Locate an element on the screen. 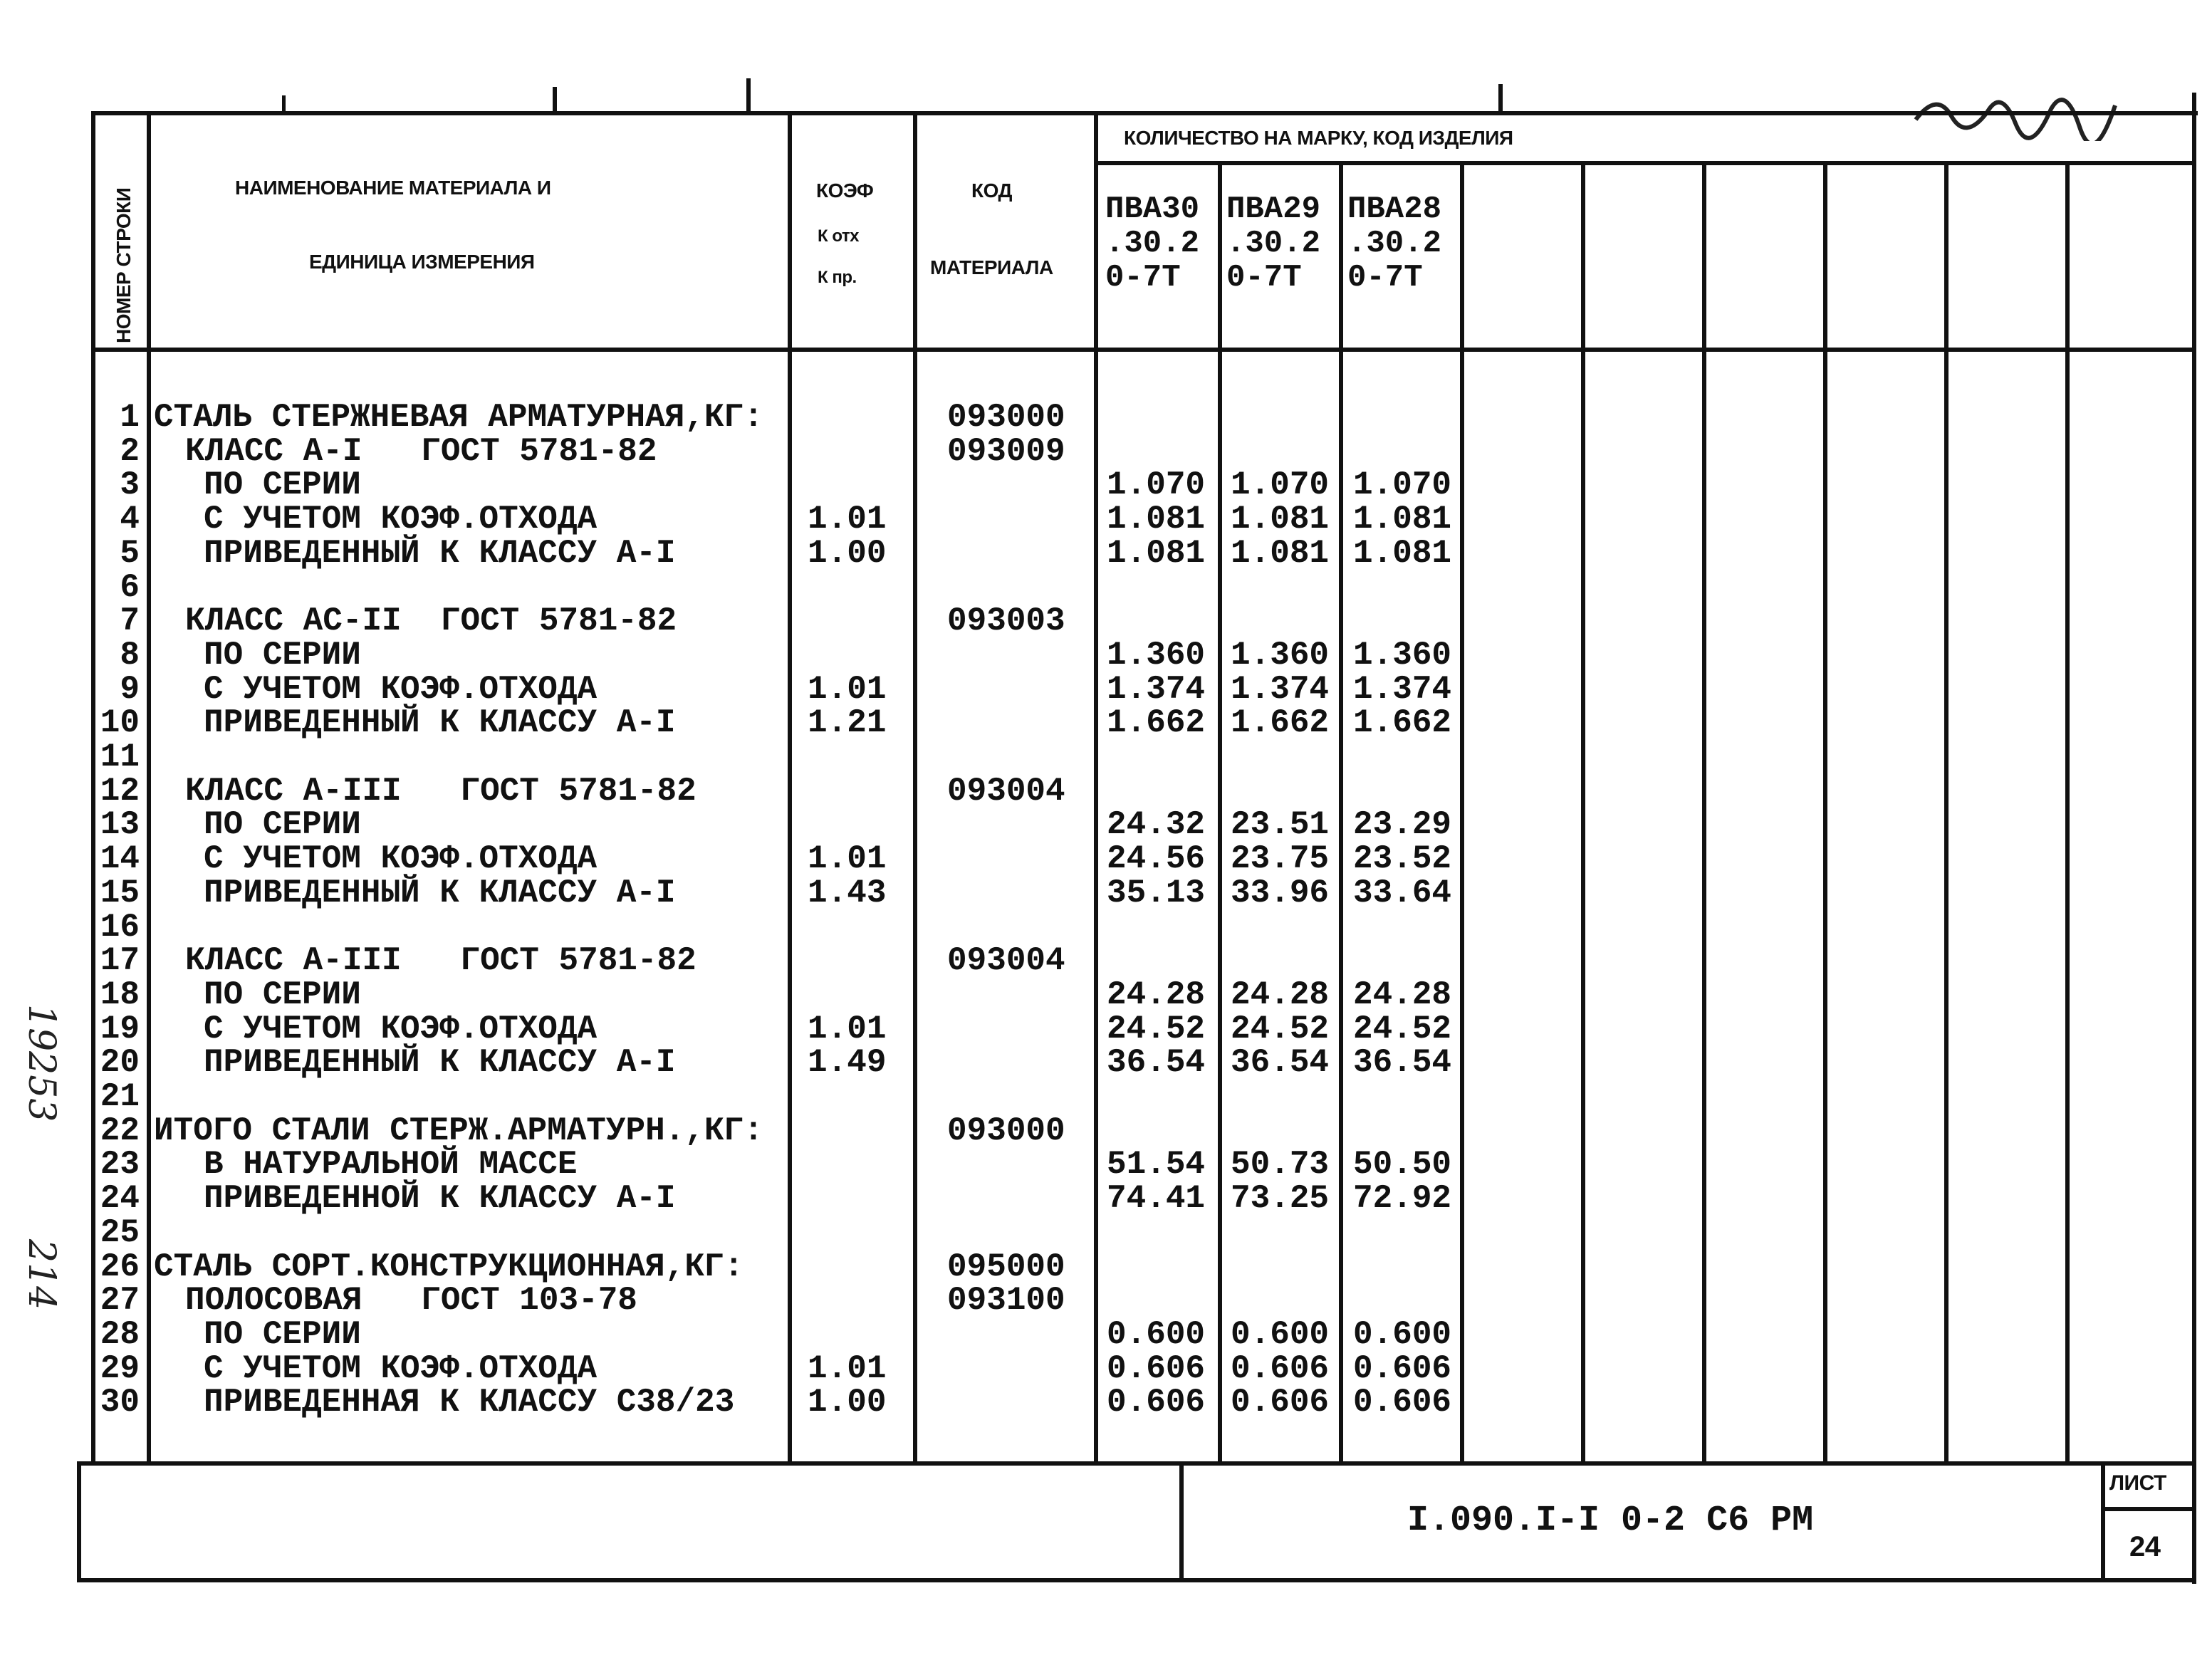 The width and height of the screenshot is (2212, 1665). quantity-value: 24.52 is located at coordinates (1402, 1029).